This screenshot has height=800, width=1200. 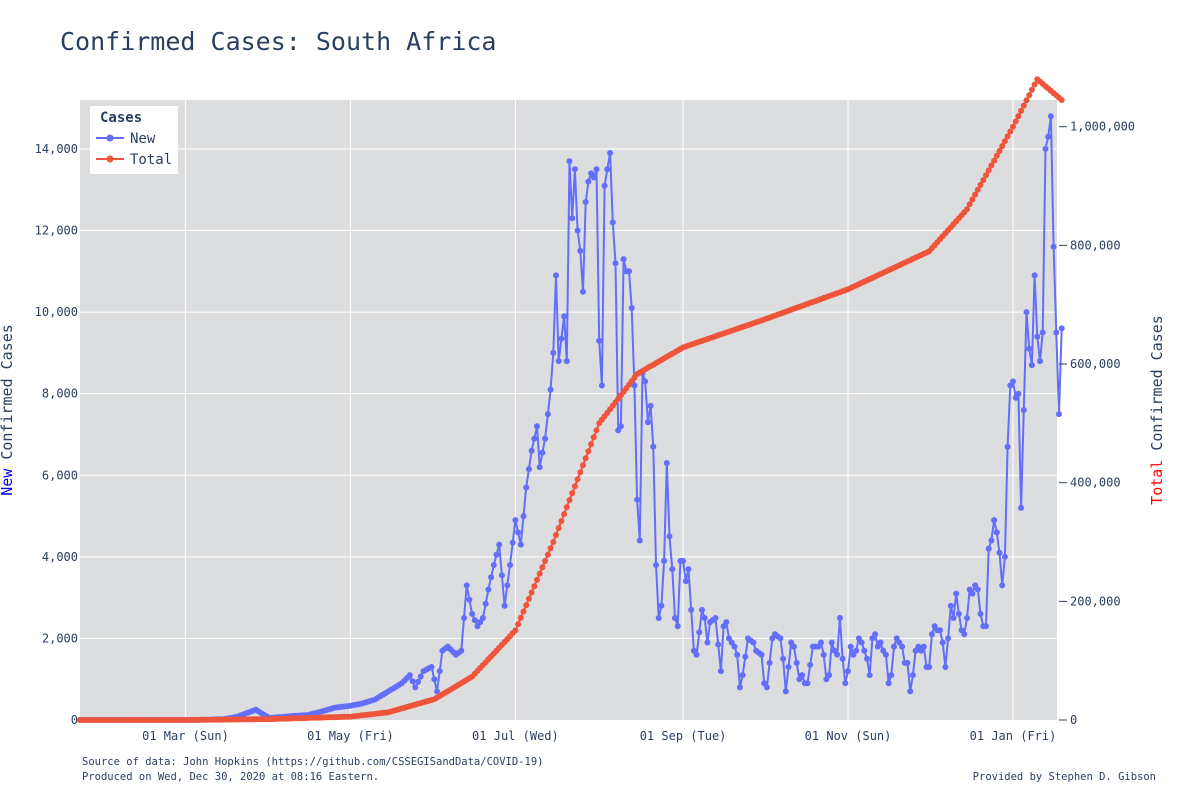 I want to click on legend-total-label: Total, so click(x=151, y=160).